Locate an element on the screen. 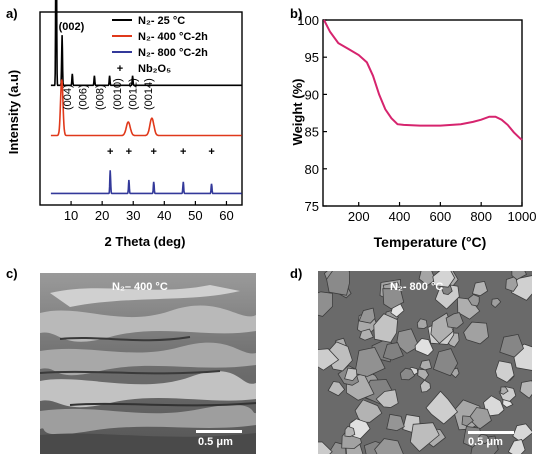 The width and height of the screenshot is (556, 458). tga-series-group is located at coordinates (423, 80).